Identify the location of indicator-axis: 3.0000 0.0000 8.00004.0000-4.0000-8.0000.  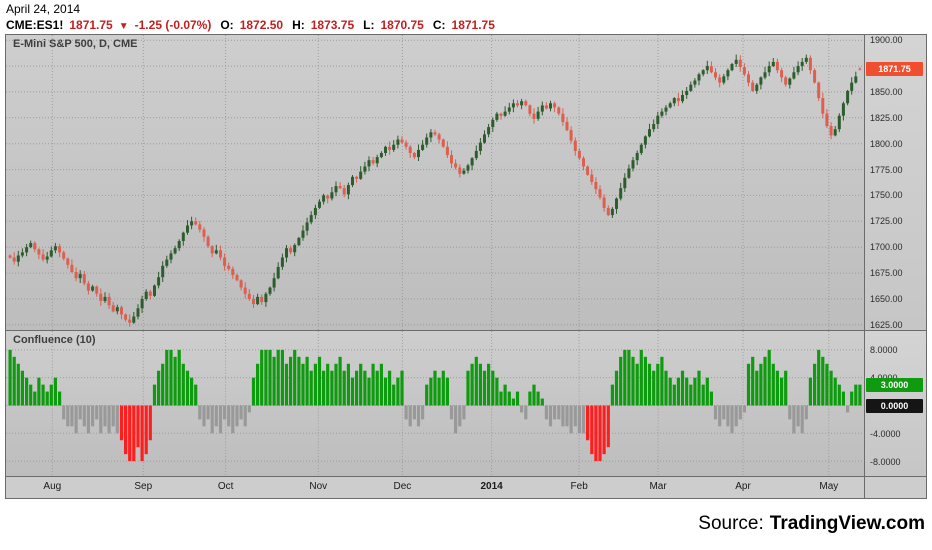
(895, 403).